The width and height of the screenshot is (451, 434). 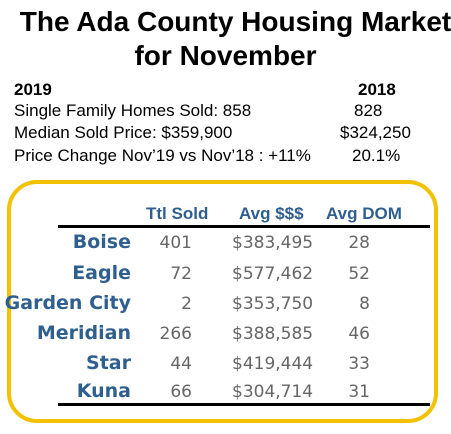 What do you see at coordinates (364, 213) in the screenshot?
I see `header-avg-dom: Avg DOM` at bounding box center [364, 213].